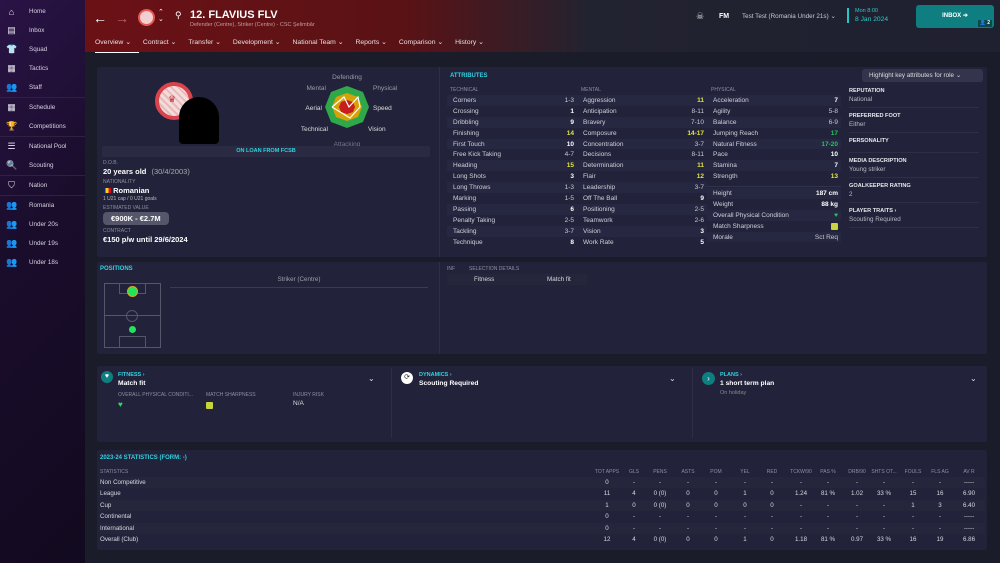 Image resolution: width=1000 pixels, height=563 pixels. I want to click on sidebar-item-staff: 👥 Staff, so click(42, 87).